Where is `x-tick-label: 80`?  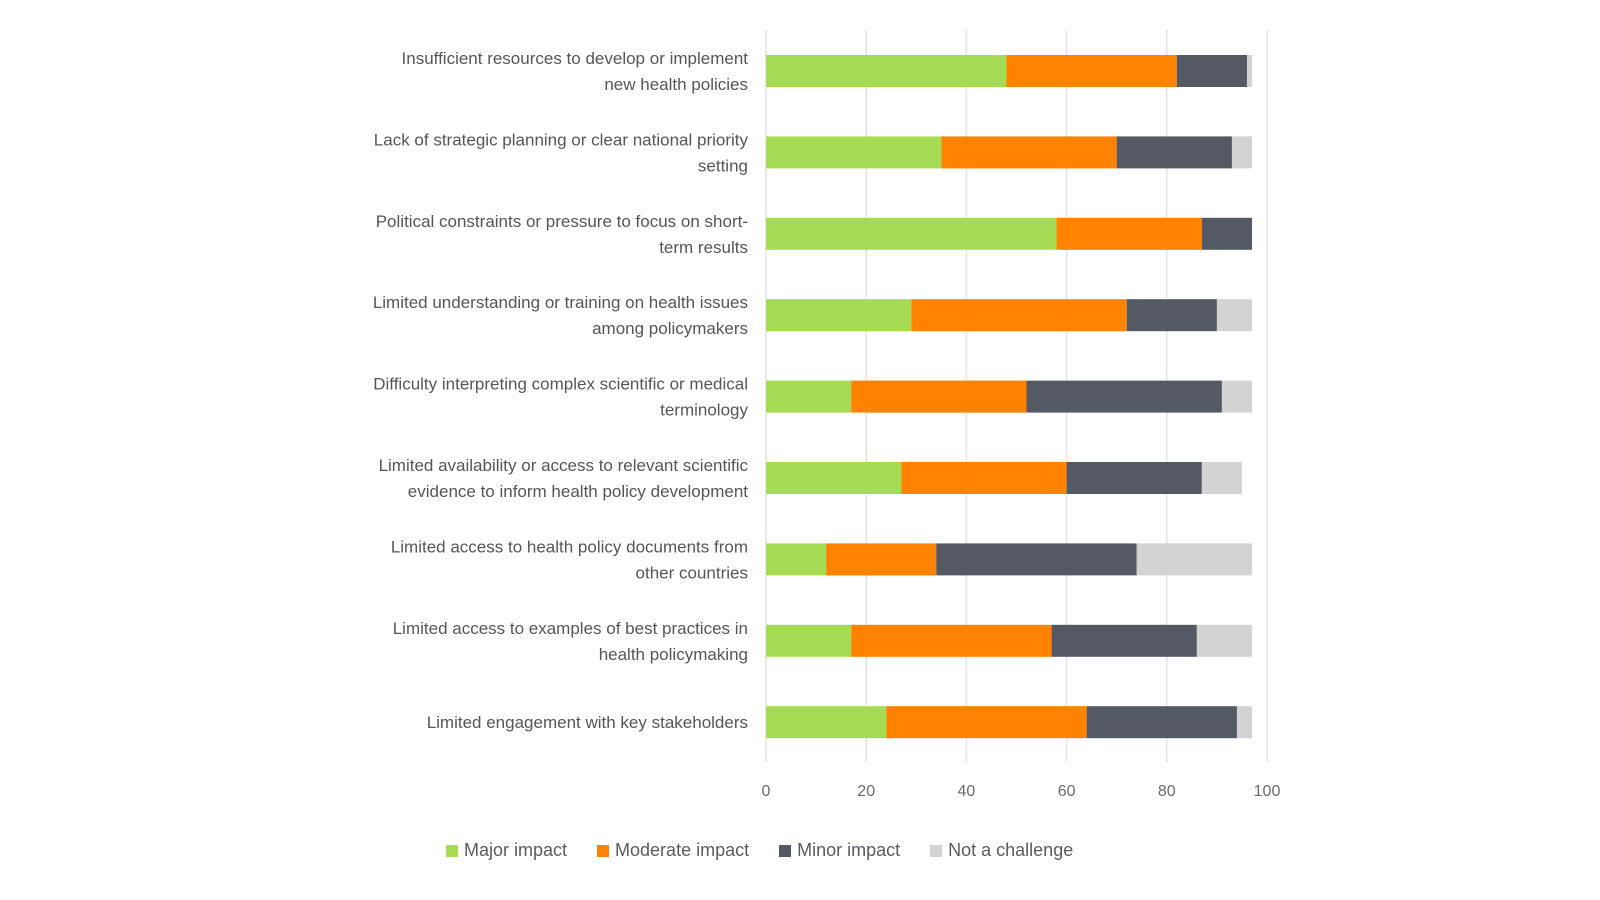
x-tick-label: 80 is located at coordinates (1167, 791).